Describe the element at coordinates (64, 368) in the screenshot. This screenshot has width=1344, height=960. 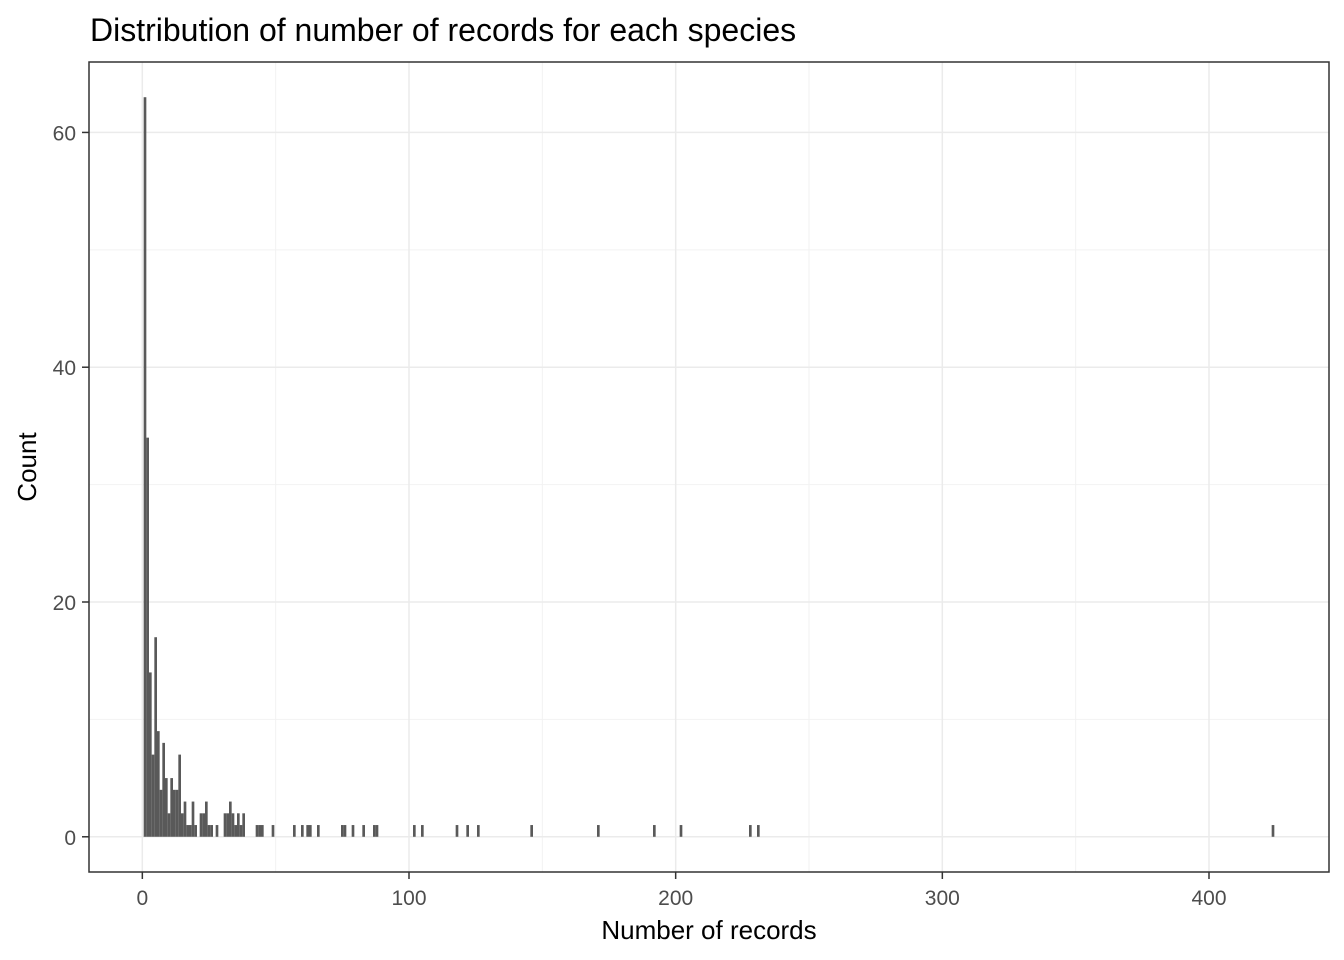
I see `y-tick-label: 40` at that location.